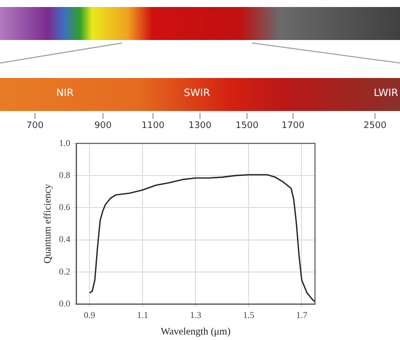 This screenshot has height=340, width=400. I want to click on x-tick-label: 1.1, so click(142, 315).